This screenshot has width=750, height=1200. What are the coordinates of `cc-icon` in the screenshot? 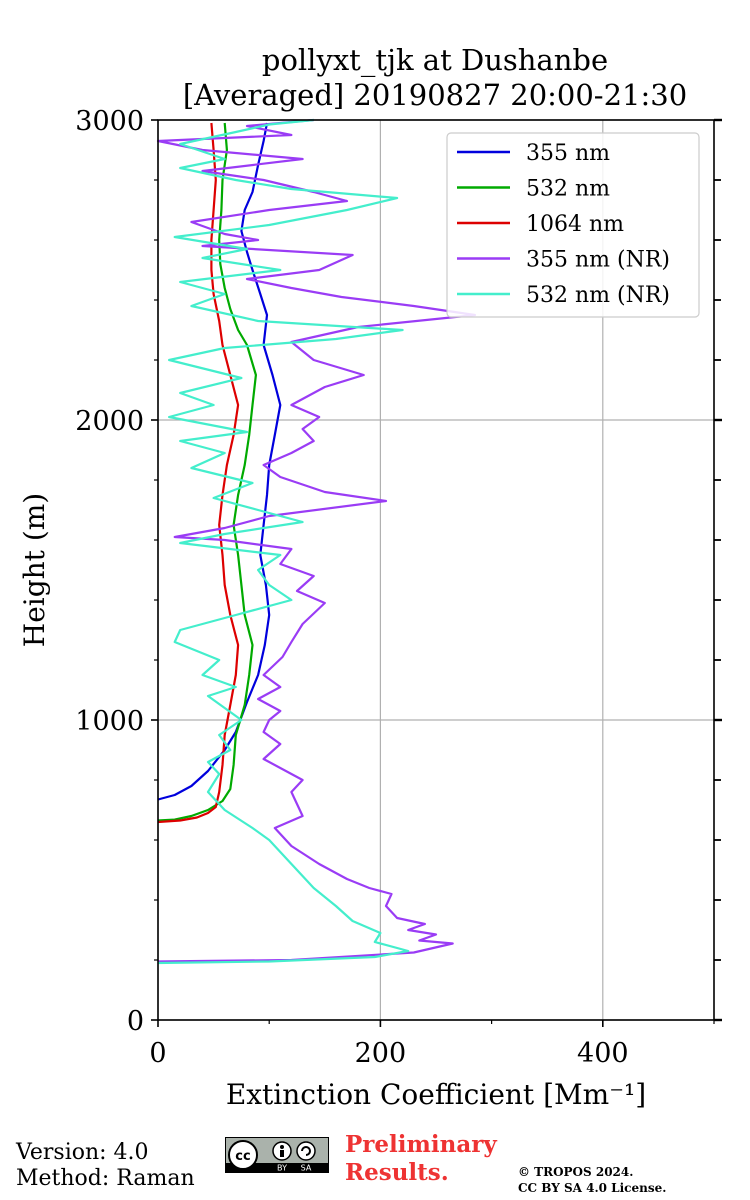 It's located at (243, 1155).